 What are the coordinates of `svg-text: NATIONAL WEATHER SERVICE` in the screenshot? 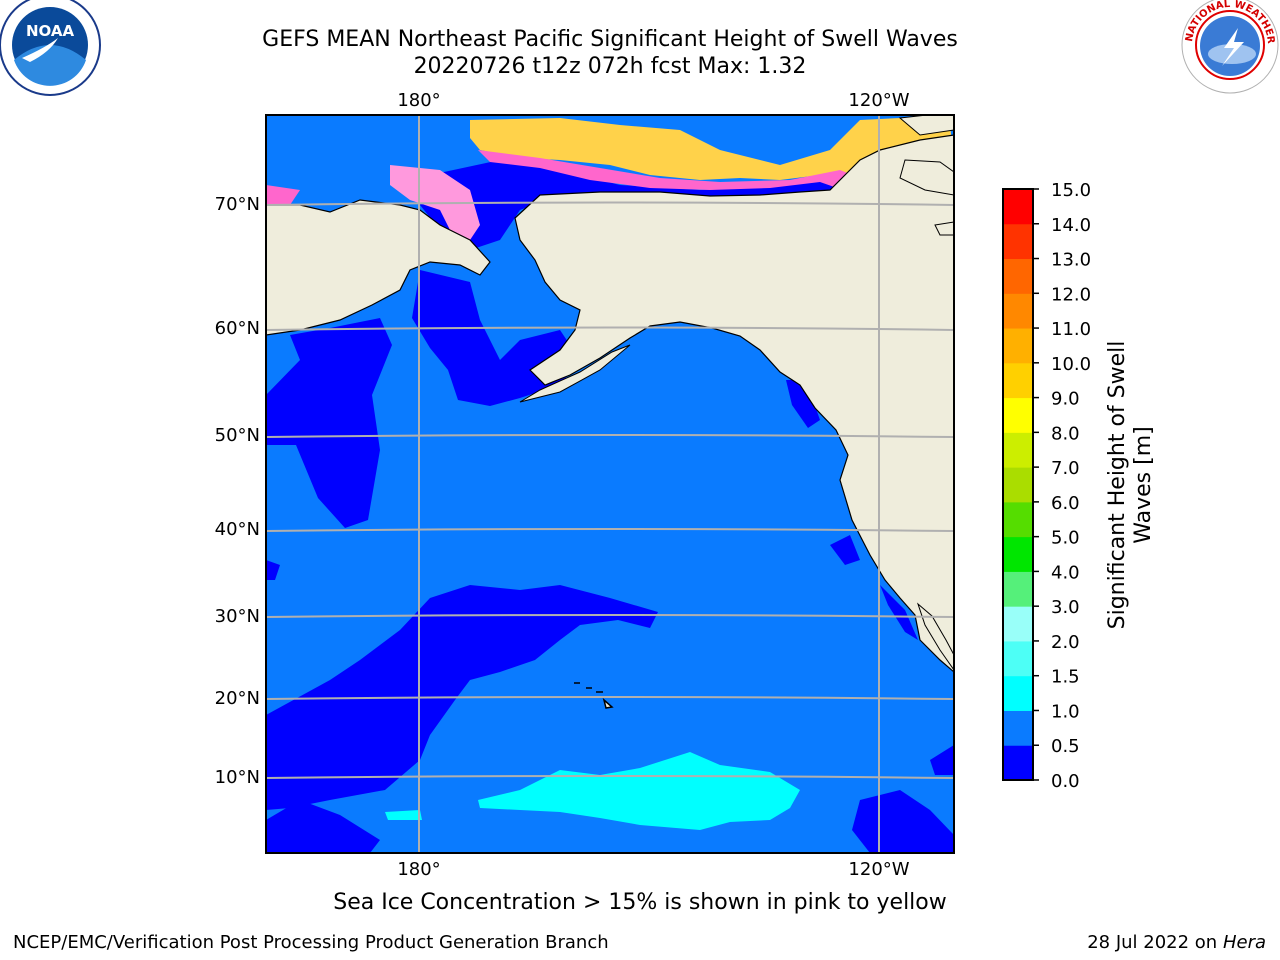 It's located at (638, 22).